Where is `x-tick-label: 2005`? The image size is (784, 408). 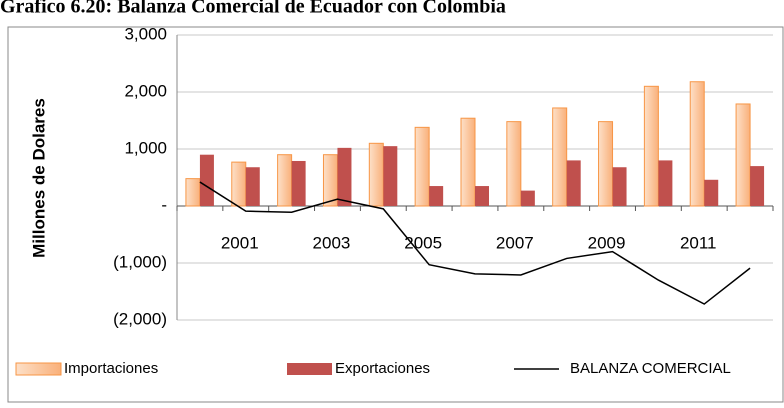 x-tick-label: 2005 is located at coordinates (423, 242).